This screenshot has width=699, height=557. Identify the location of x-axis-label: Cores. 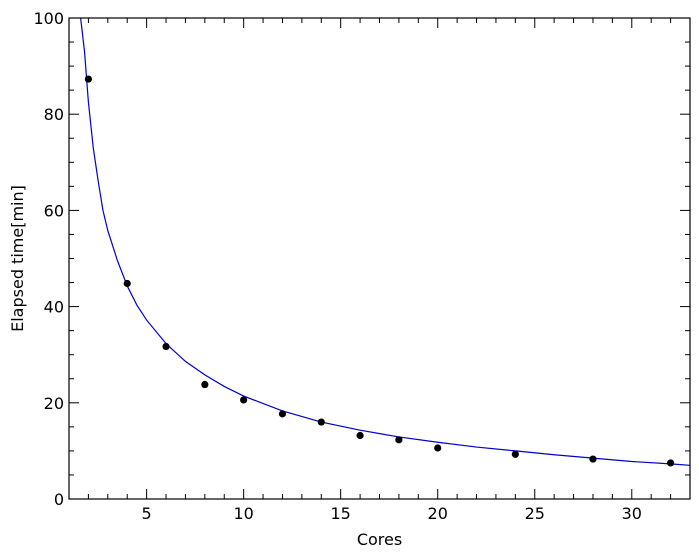
(379, 539).